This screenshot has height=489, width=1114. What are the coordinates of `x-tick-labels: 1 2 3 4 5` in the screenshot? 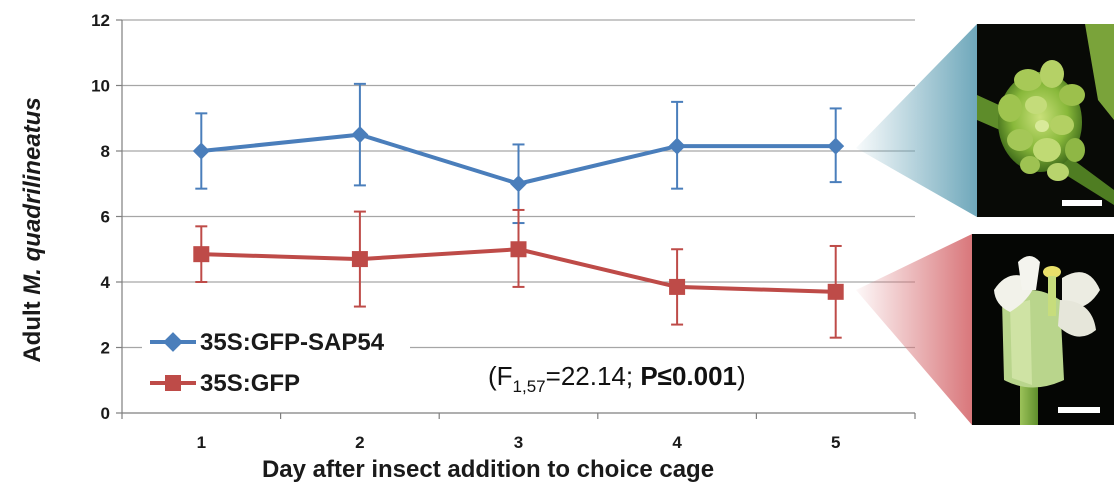 It's located at (519, 442).